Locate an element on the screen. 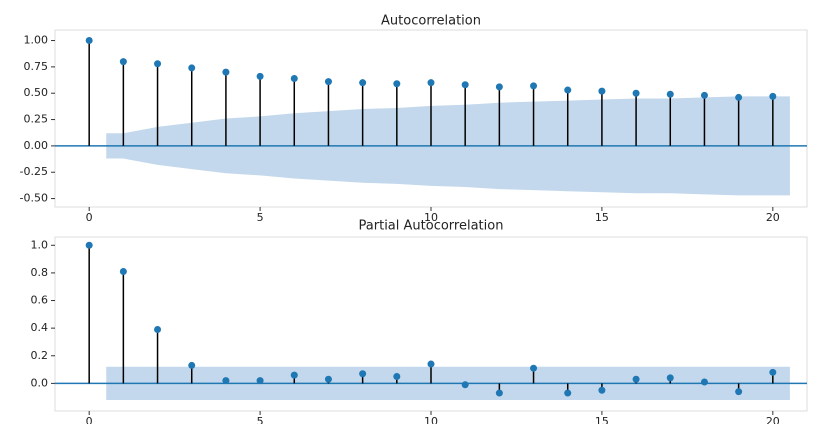  y-tick-label: 1.00 is located at coordinates (36, 40).